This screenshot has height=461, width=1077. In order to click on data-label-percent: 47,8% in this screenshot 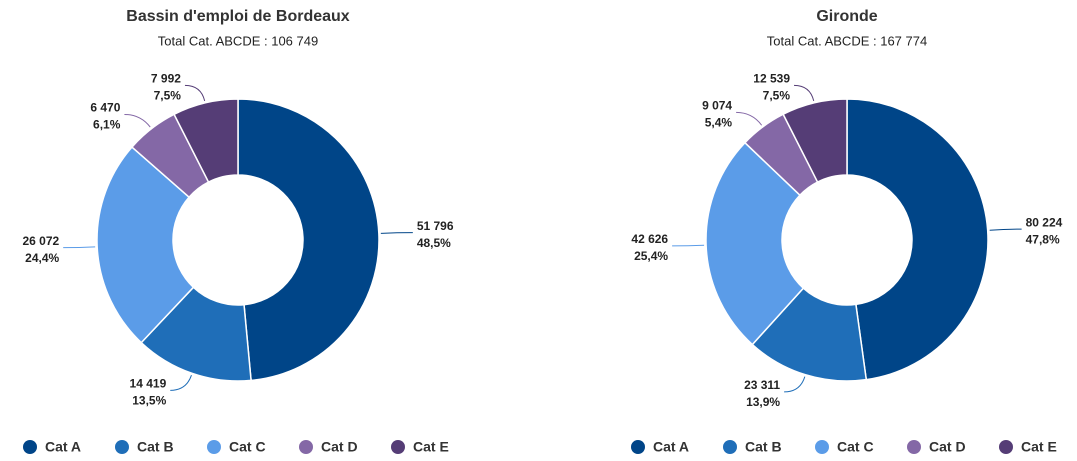, I will do `click(1043, 239)`.